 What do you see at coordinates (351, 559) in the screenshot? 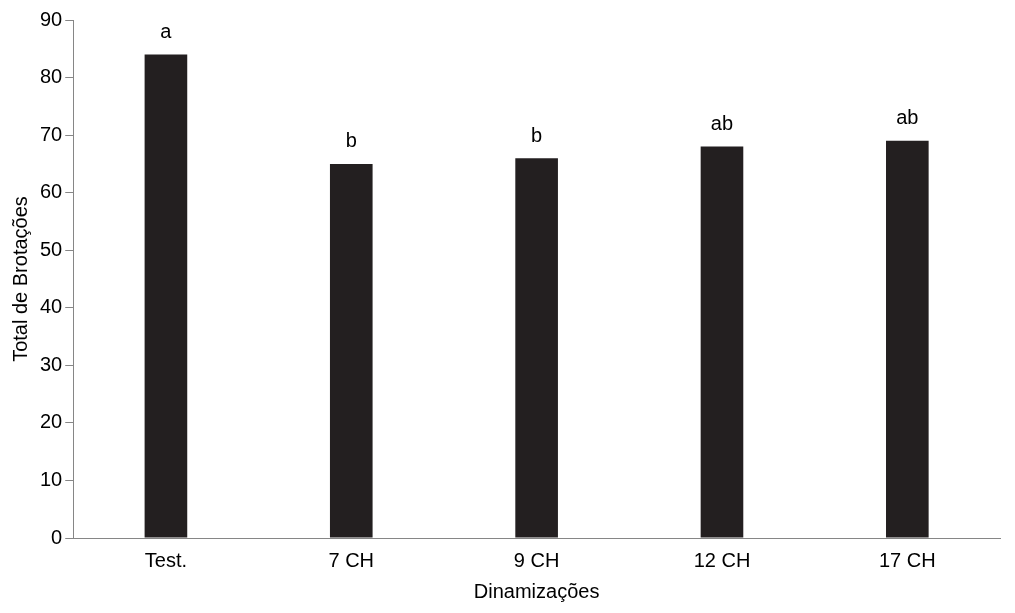
I see `x-tick-label: 7 CH` at bounding box center [351, 559].